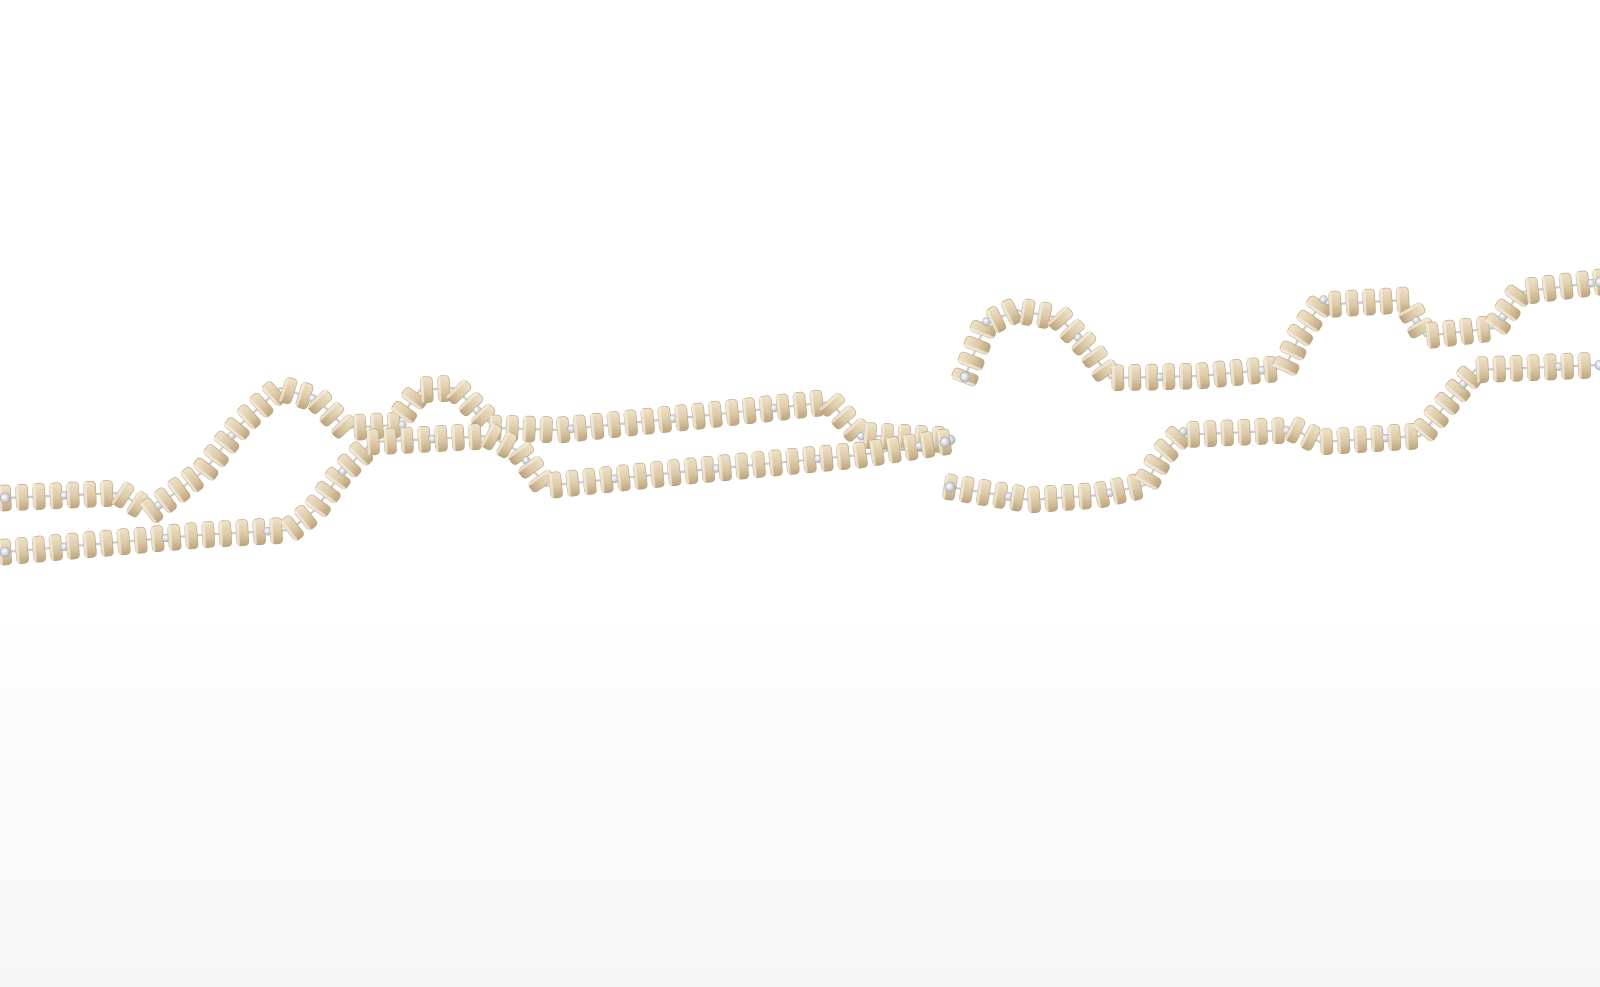  What do you see at coordinates (1275, 330) in the screenshot?
I see `strand-back-right` at bounding box center [1275, 330].